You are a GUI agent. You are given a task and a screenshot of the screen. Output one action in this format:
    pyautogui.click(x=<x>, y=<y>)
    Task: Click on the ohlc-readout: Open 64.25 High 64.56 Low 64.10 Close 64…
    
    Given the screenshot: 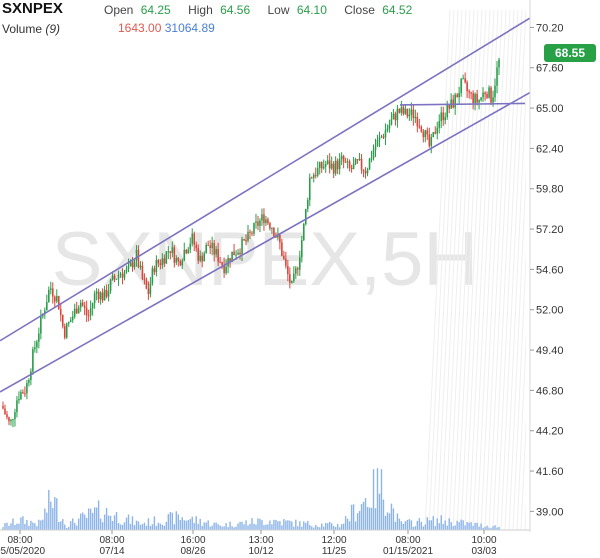 What is the action you would take?
    pyautogui.click(x=258, y=10)
    